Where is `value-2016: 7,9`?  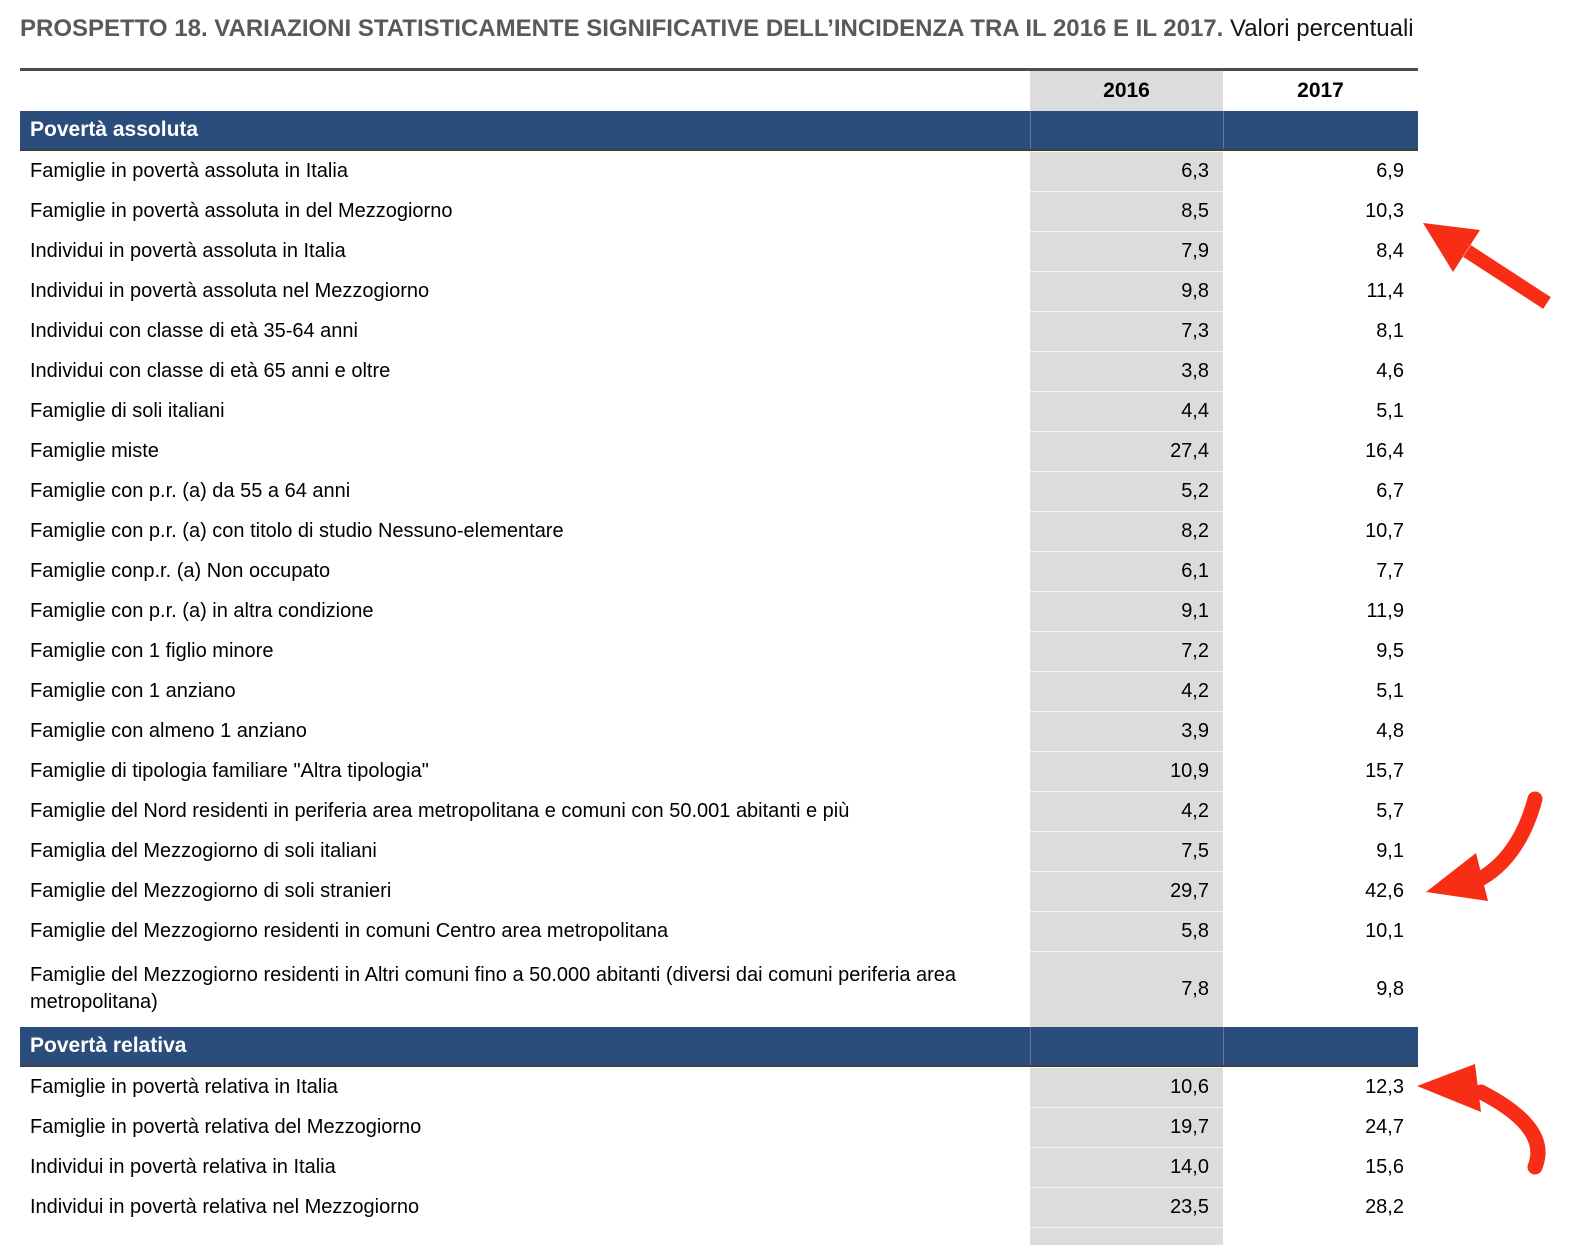
value-2016: 7,9 is located at coordinates (1126, 251).